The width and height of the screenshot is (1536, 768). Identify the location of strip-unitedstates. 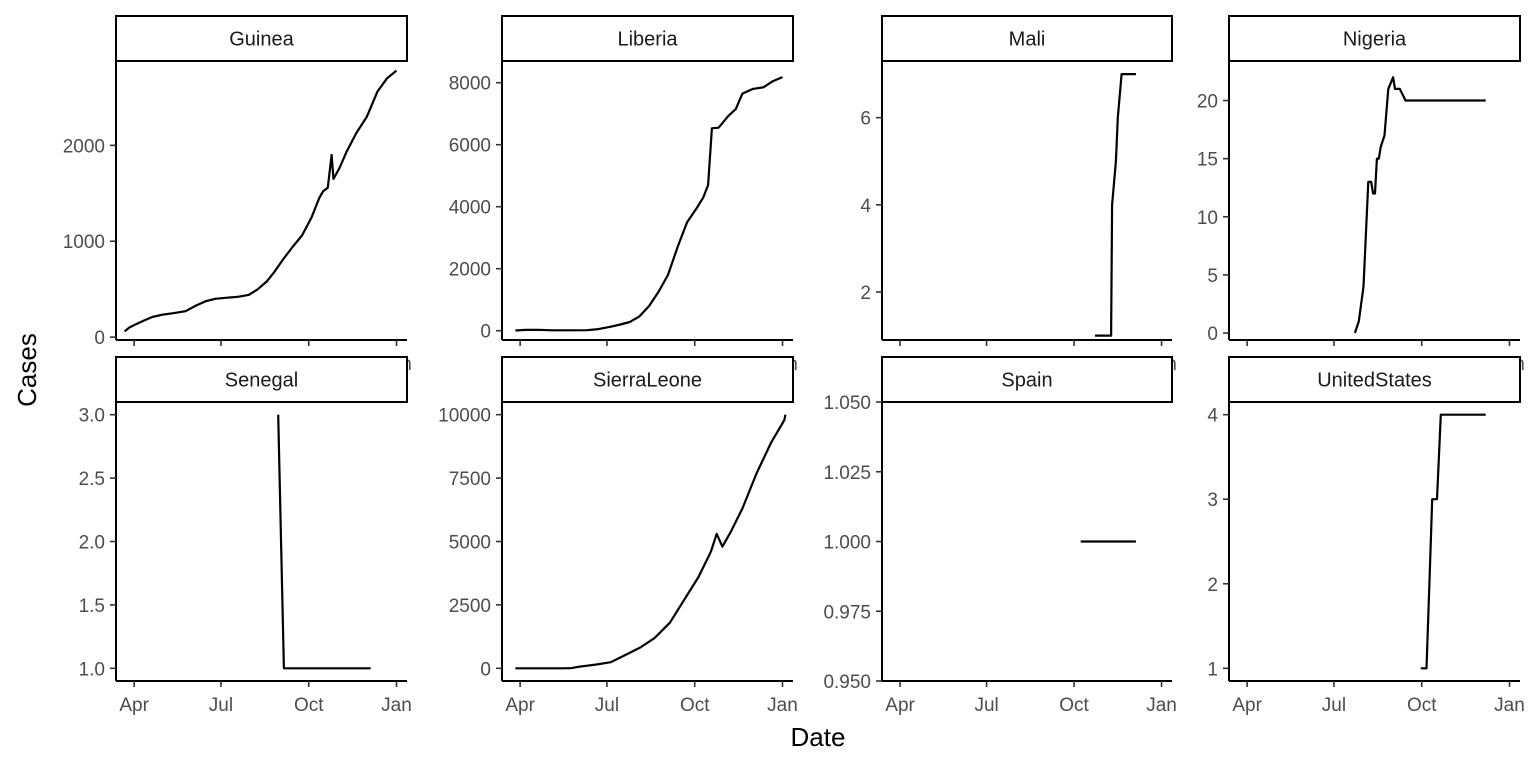
(1374, 379).